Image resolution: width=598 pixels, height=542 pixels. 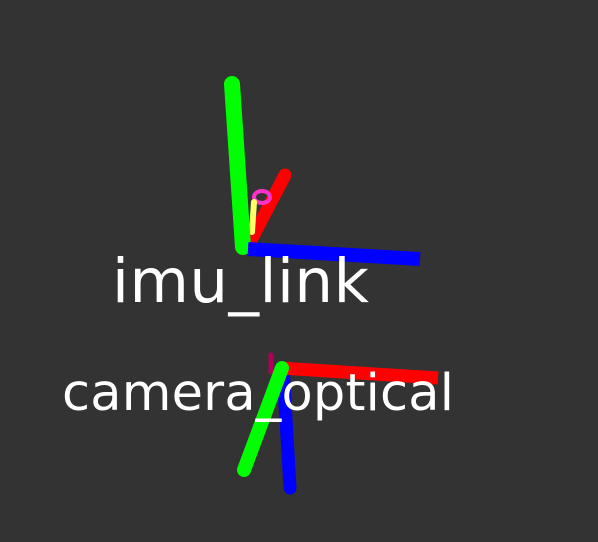 I want to click on imu-parent-link-marker, so click(x=262, y=197).